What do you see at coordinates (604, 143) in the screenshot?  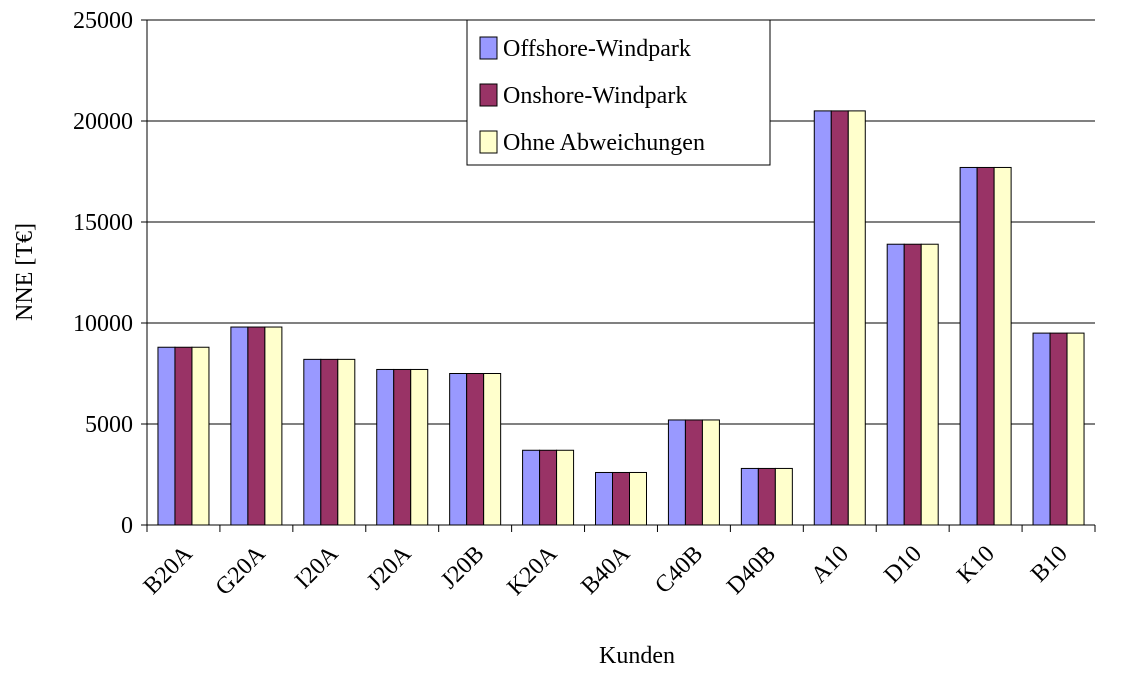 I see `legend-label: Ohne Abweichungen` at bounding box center [604, 143].